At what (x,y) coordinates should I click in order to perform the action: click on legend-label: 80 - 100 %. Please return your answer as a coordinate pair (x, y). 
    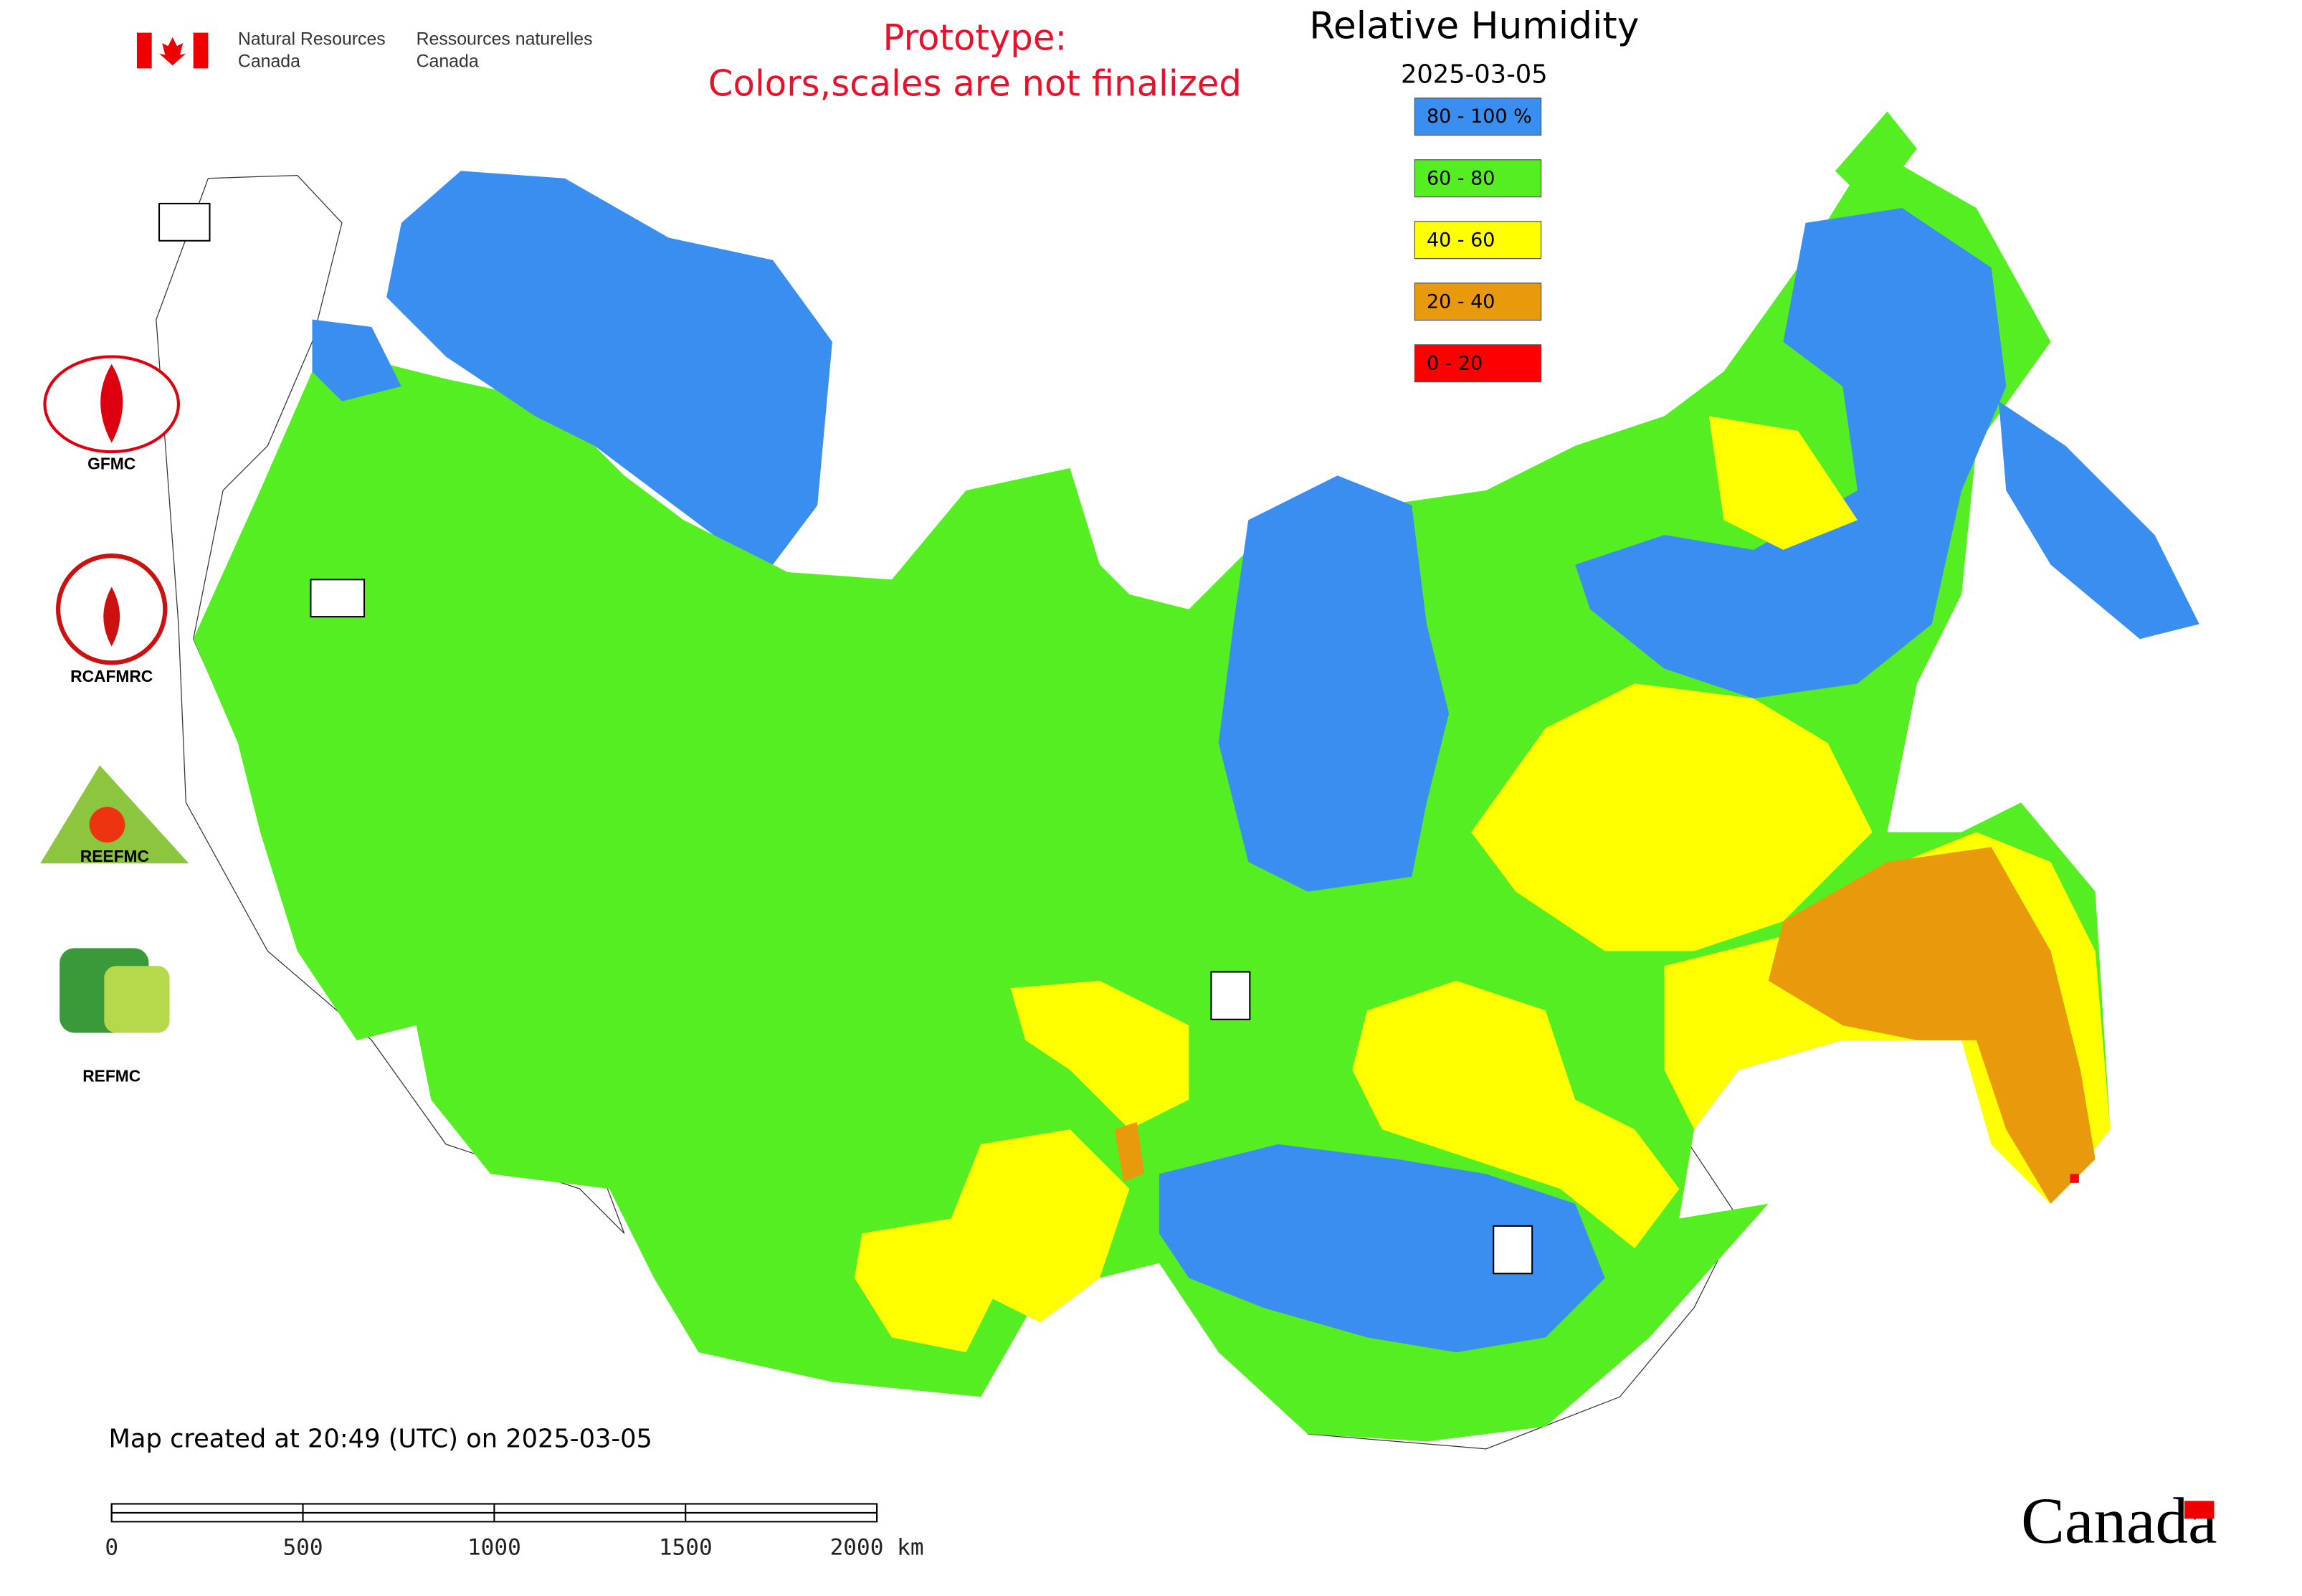
    Looking at the image, I should click on (1480, 116).